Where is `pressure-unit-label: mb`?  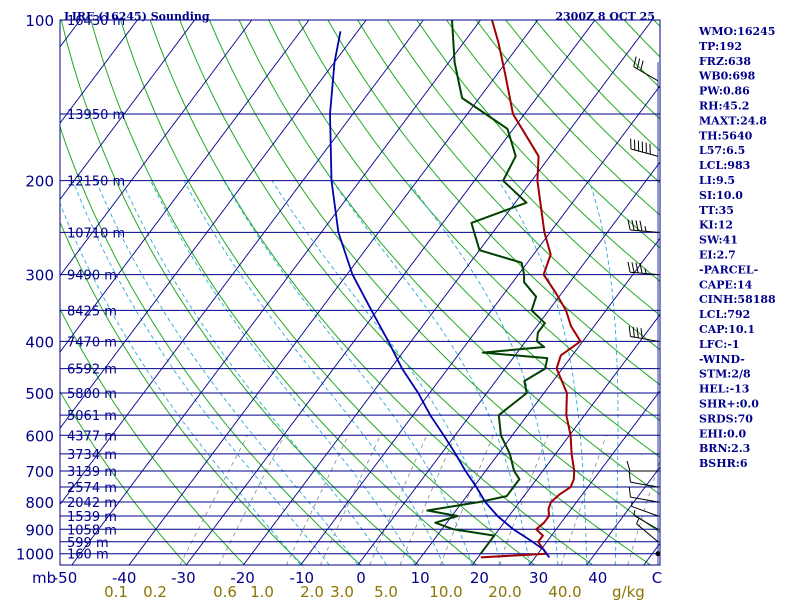 pressure-unit-label: mb is located at coordinates (44, 578).